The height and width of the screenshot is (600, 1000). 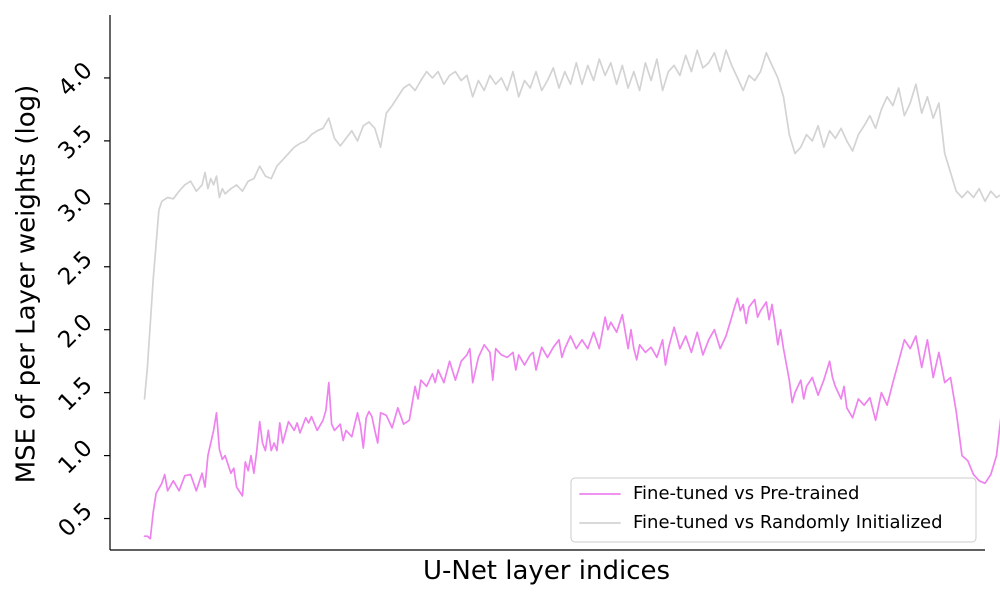 What do you see at coordinates (76, 205) in the screenshot?
I see `y-tick-label: 3.0` at bounding box center [76, 205].